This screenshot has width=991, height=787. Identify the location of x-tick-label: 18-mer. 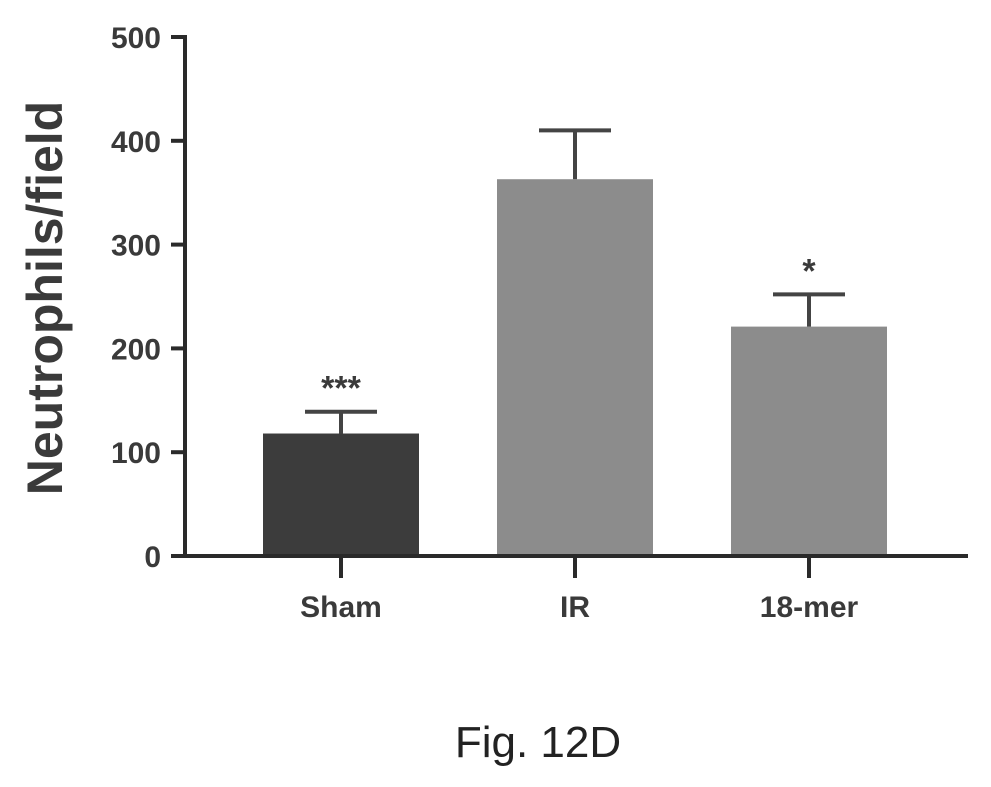
(809, 607).